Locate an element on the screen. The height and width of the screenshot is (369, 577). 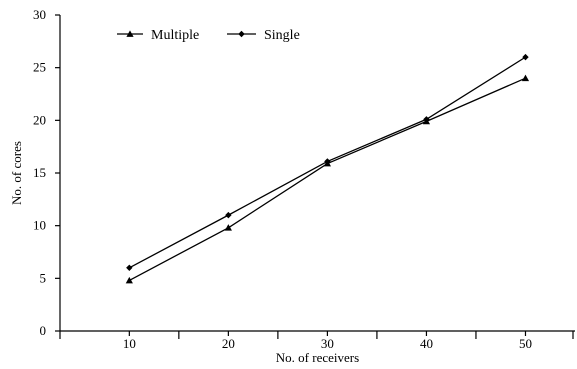
y-tick-label: 20 is located at coordinates (39, 119).